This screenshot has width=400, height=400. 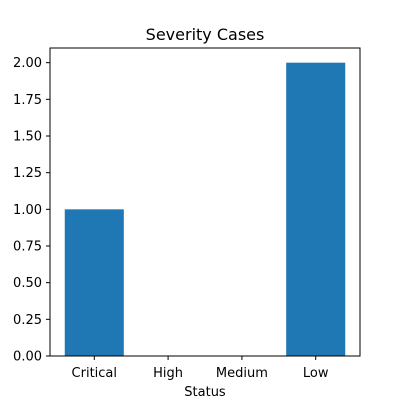 What do you see at coordinates (242, 373) in the screenshot?
I see `x-tick-label: Medium` at bounding box center [242, 373].